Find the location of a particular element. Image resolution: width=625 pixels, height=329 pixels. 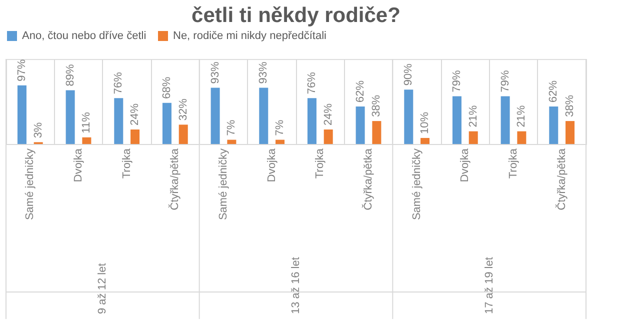

data-label: 32% is located at coordinates (183, 109).